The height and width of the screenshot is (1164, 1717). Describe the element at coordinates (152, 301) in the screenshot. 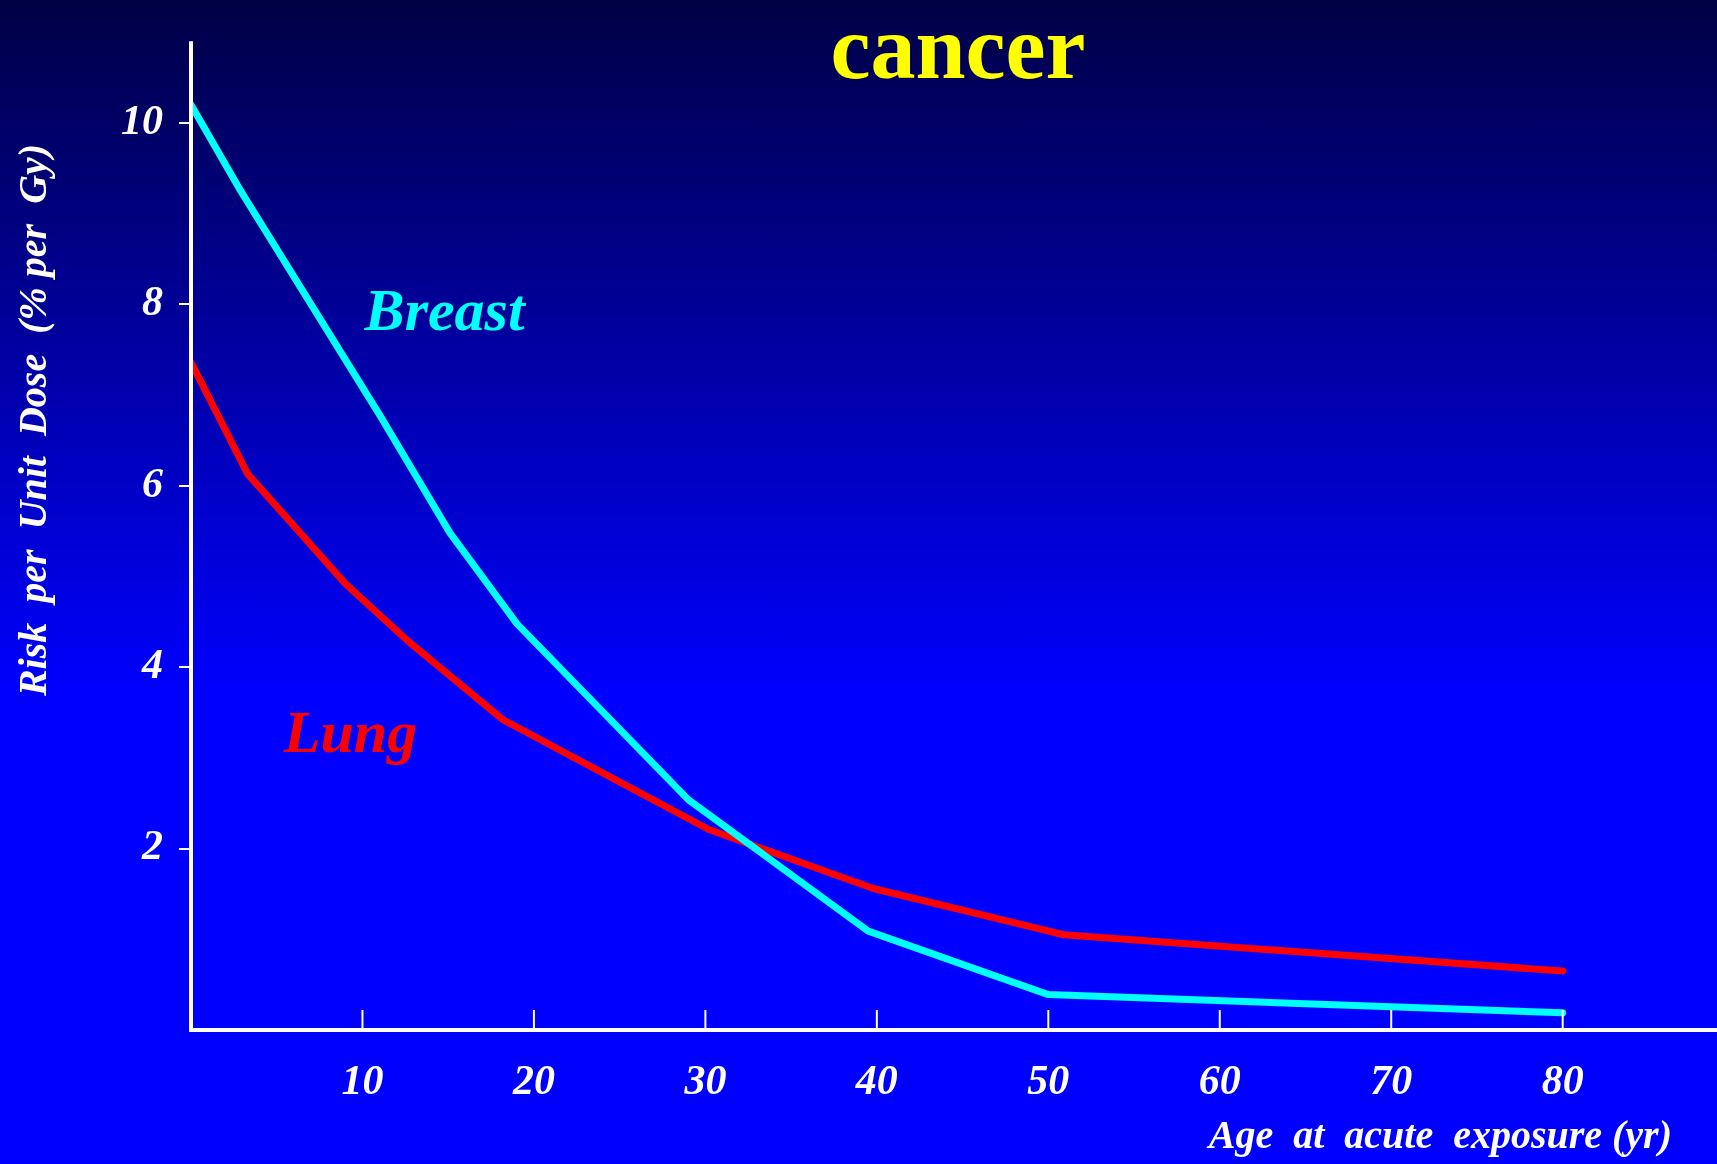

I see `y-tick-label: 8` at that location.